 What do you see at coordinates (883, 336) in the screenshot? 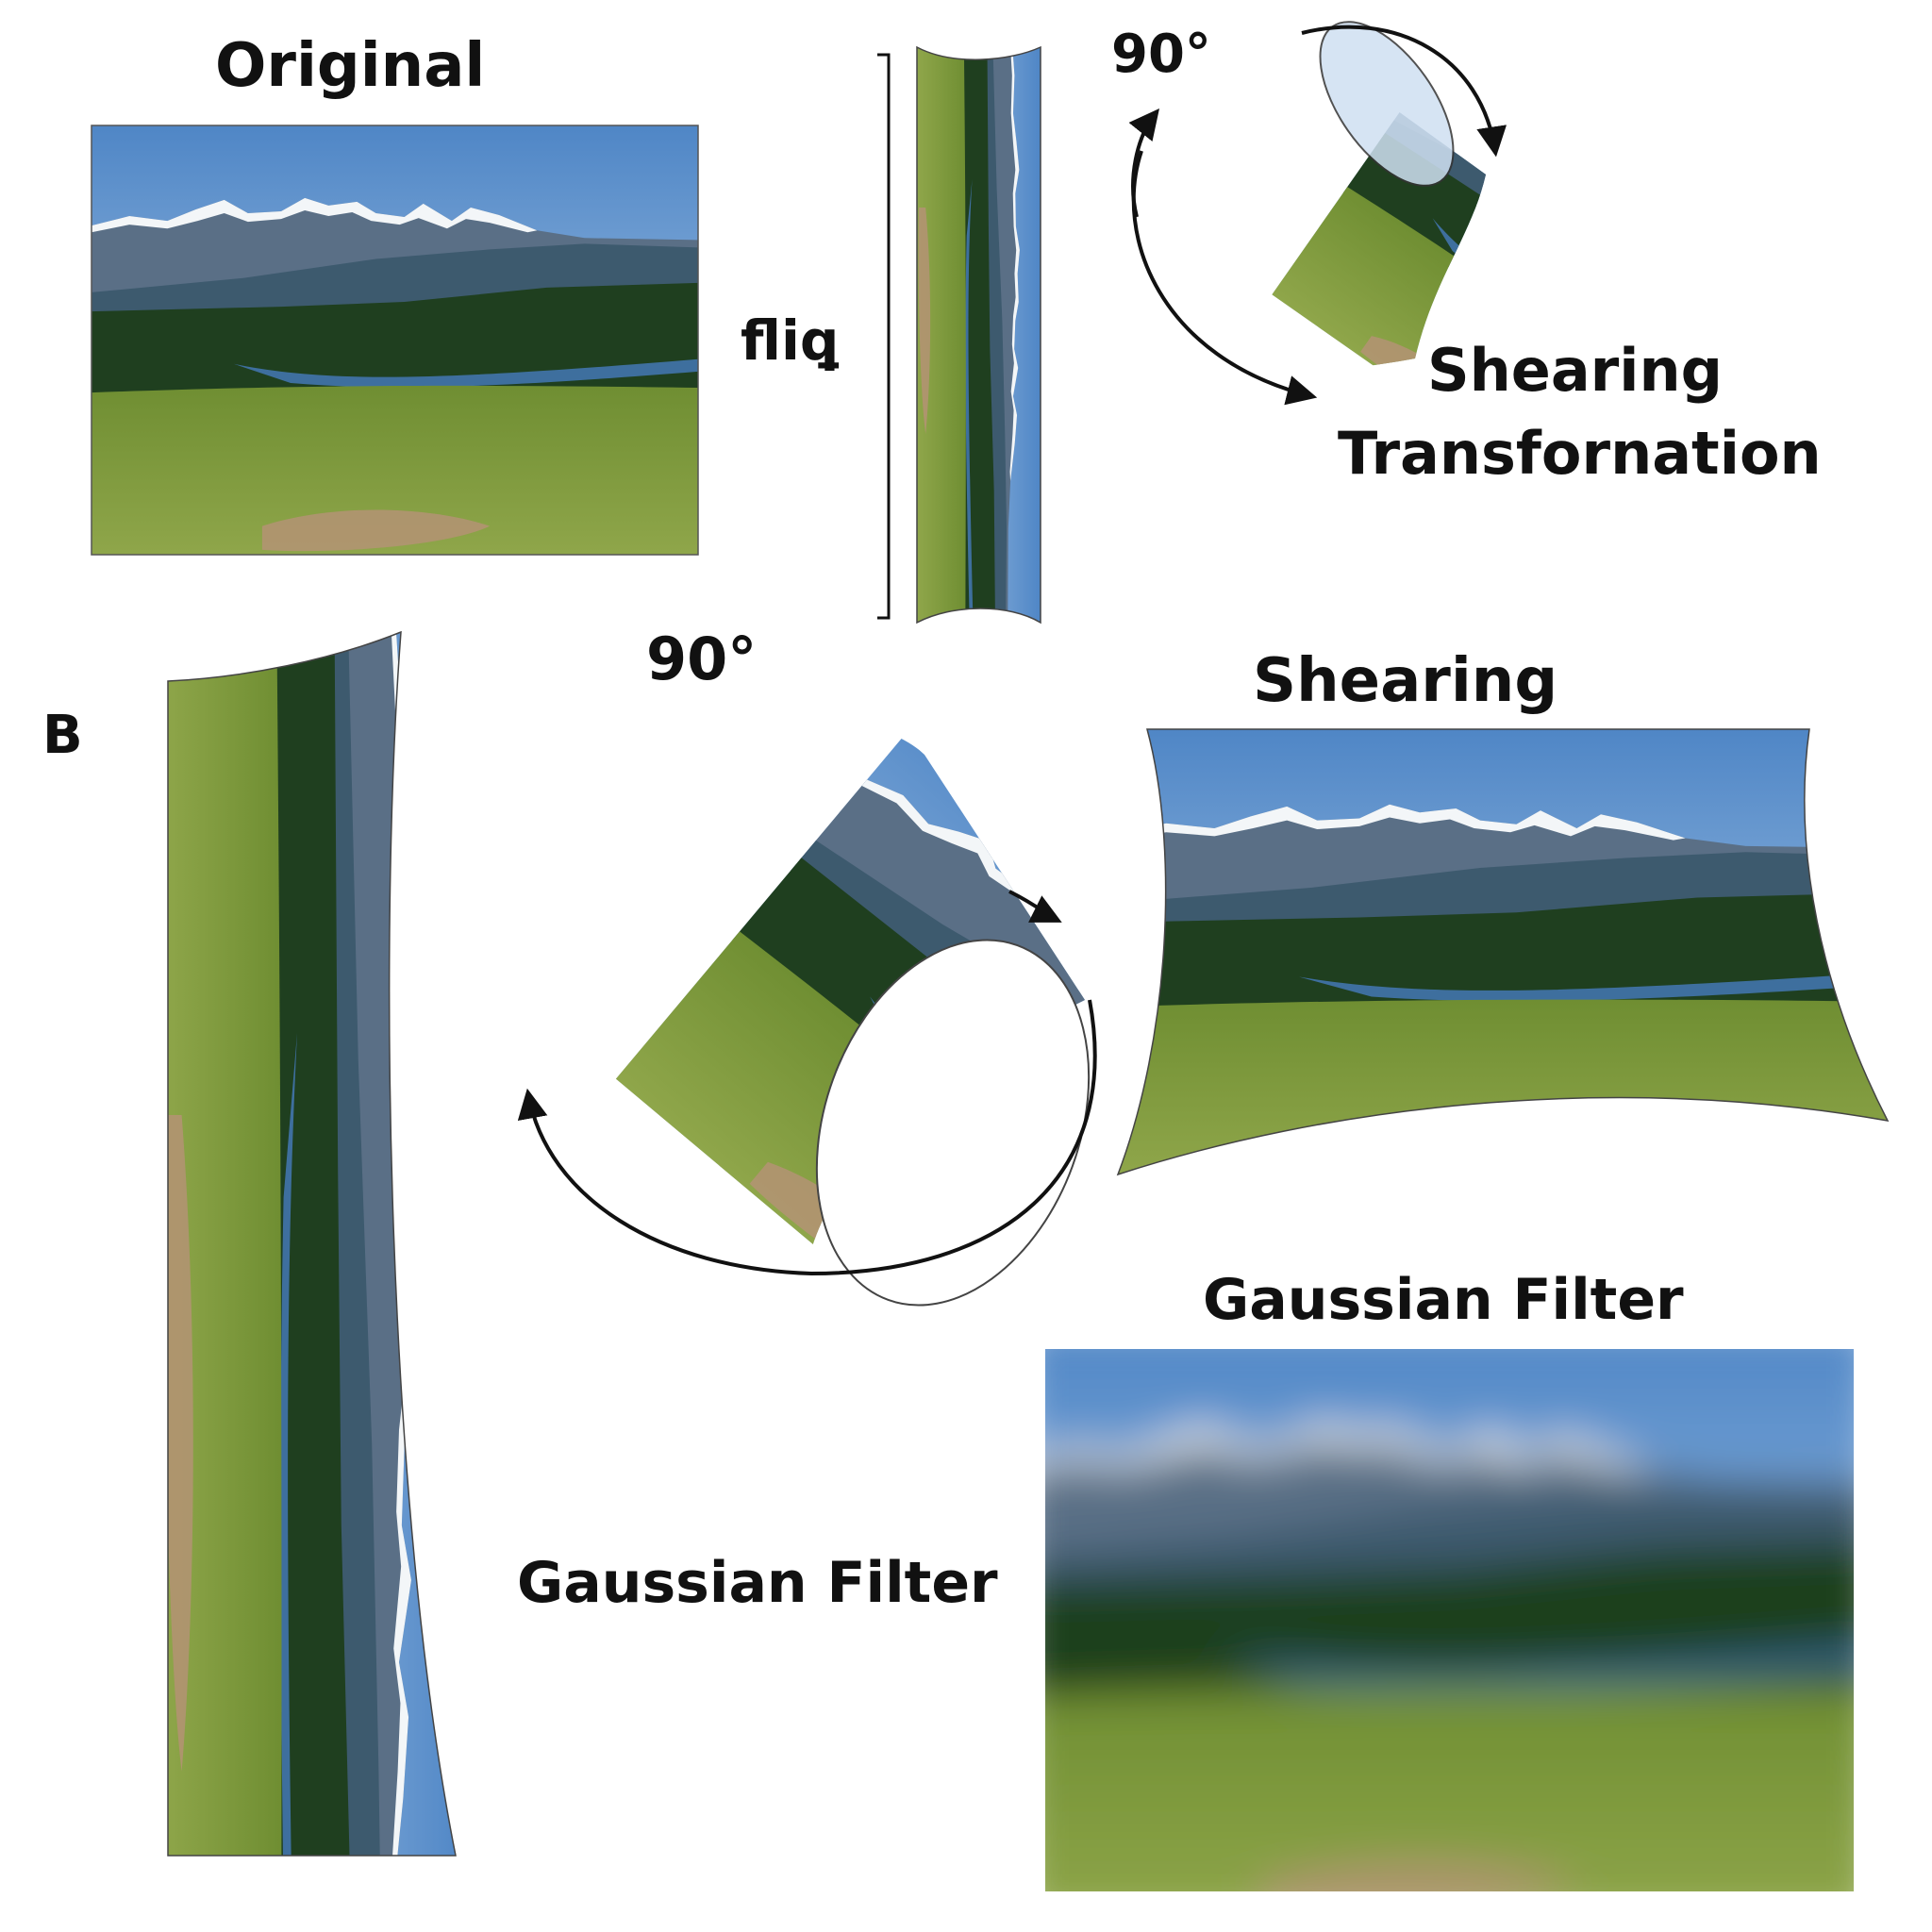
I see `flip-bracket` at bounding box center [883, 336].